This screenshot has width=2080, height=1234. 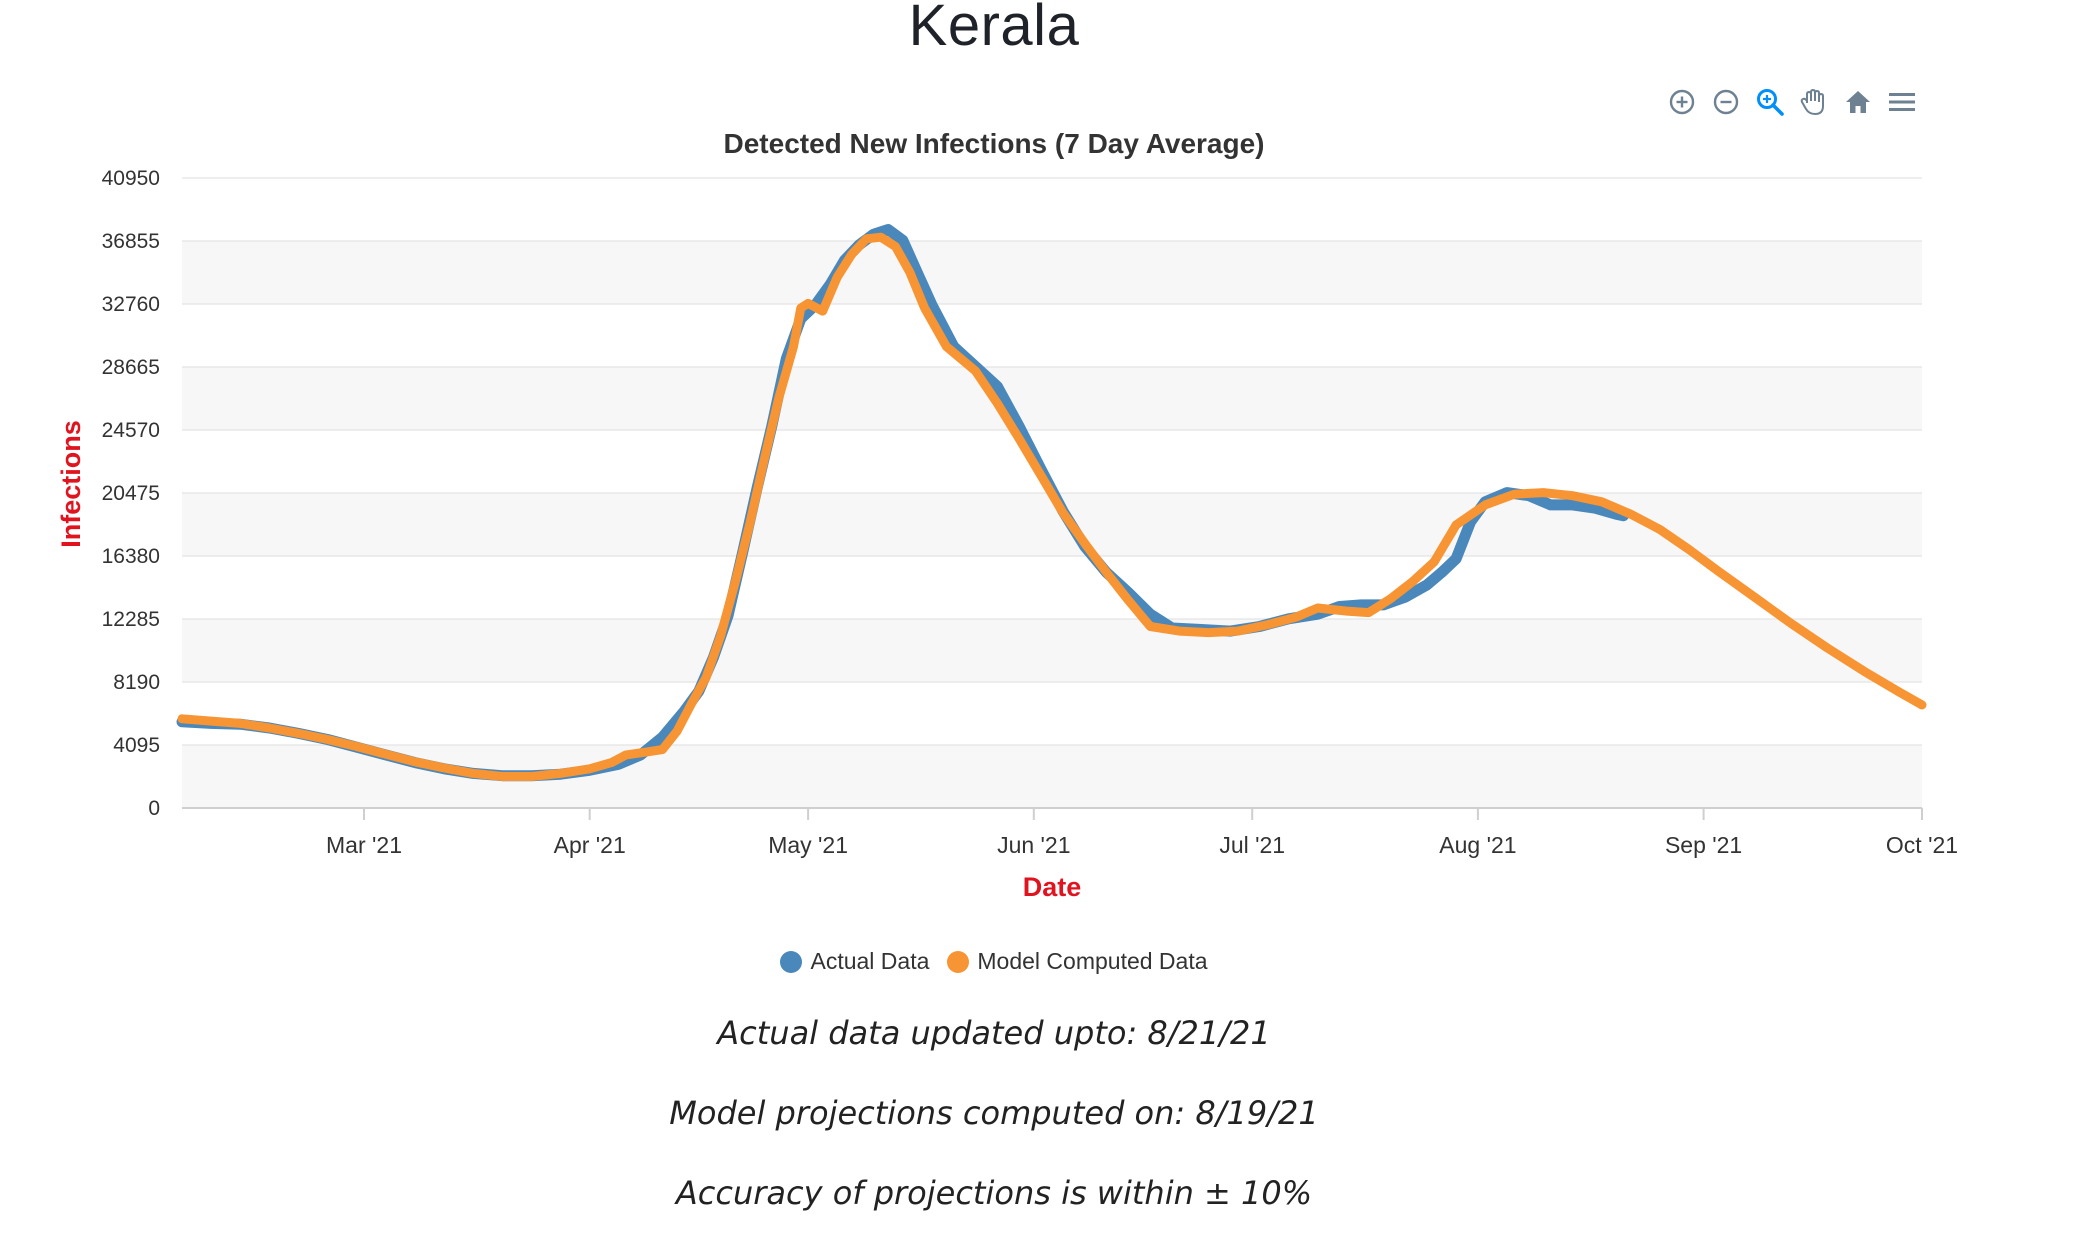 I want to click on chart-title: Detected New Infections (7 Day Average), so click(x=994, y=143).